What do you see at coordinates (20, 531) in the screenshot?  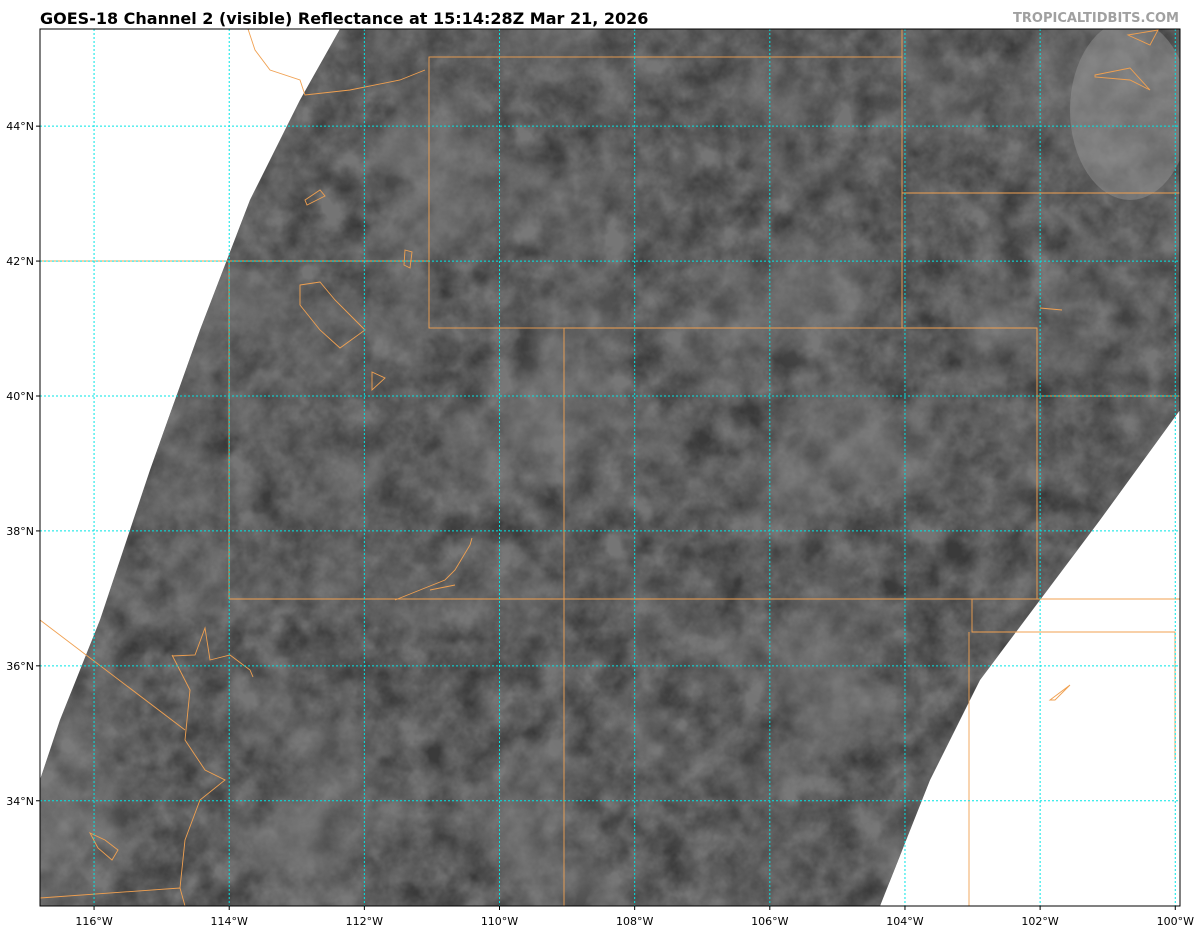 I see `lat-tick-label: 38°N` at bounding box center [20, 531].